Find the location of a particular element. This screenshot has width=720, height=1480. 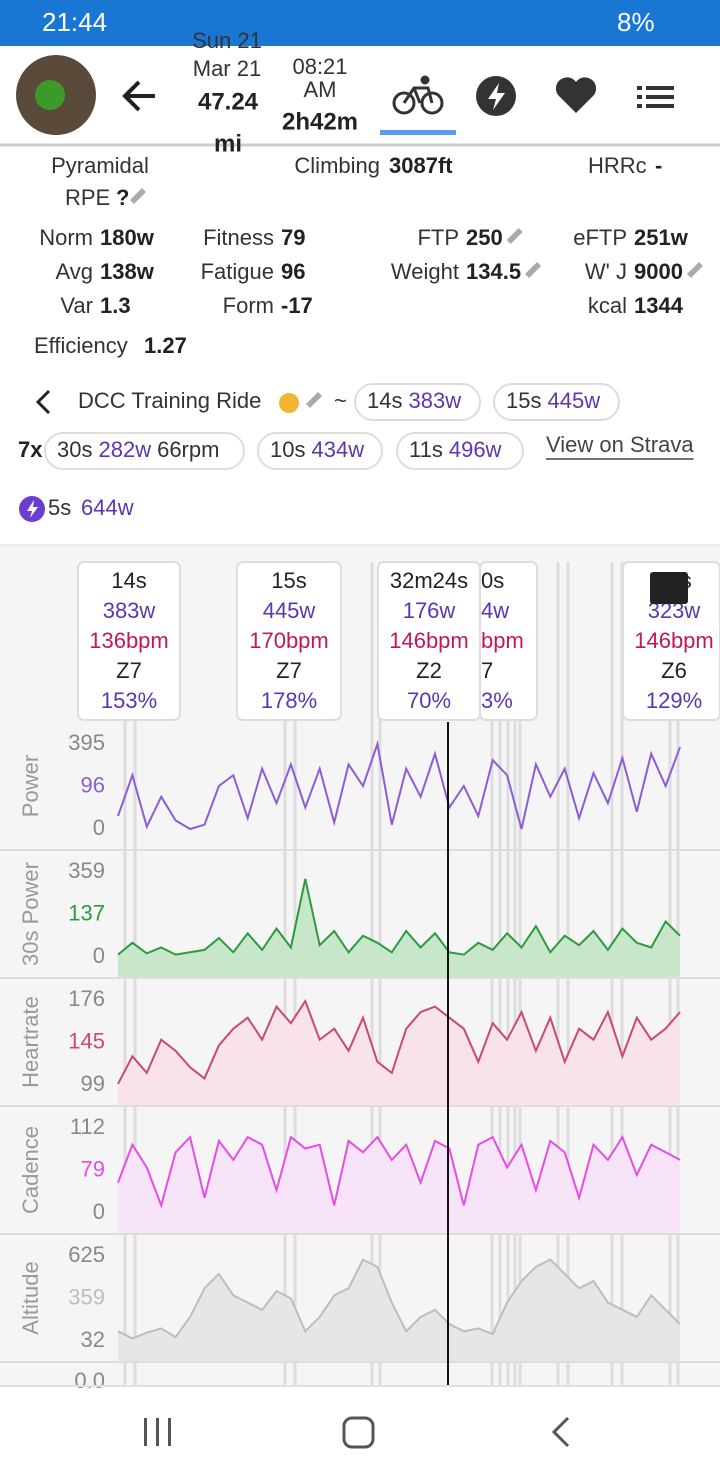

tilde: ~ is located at coordinates (340, 400).